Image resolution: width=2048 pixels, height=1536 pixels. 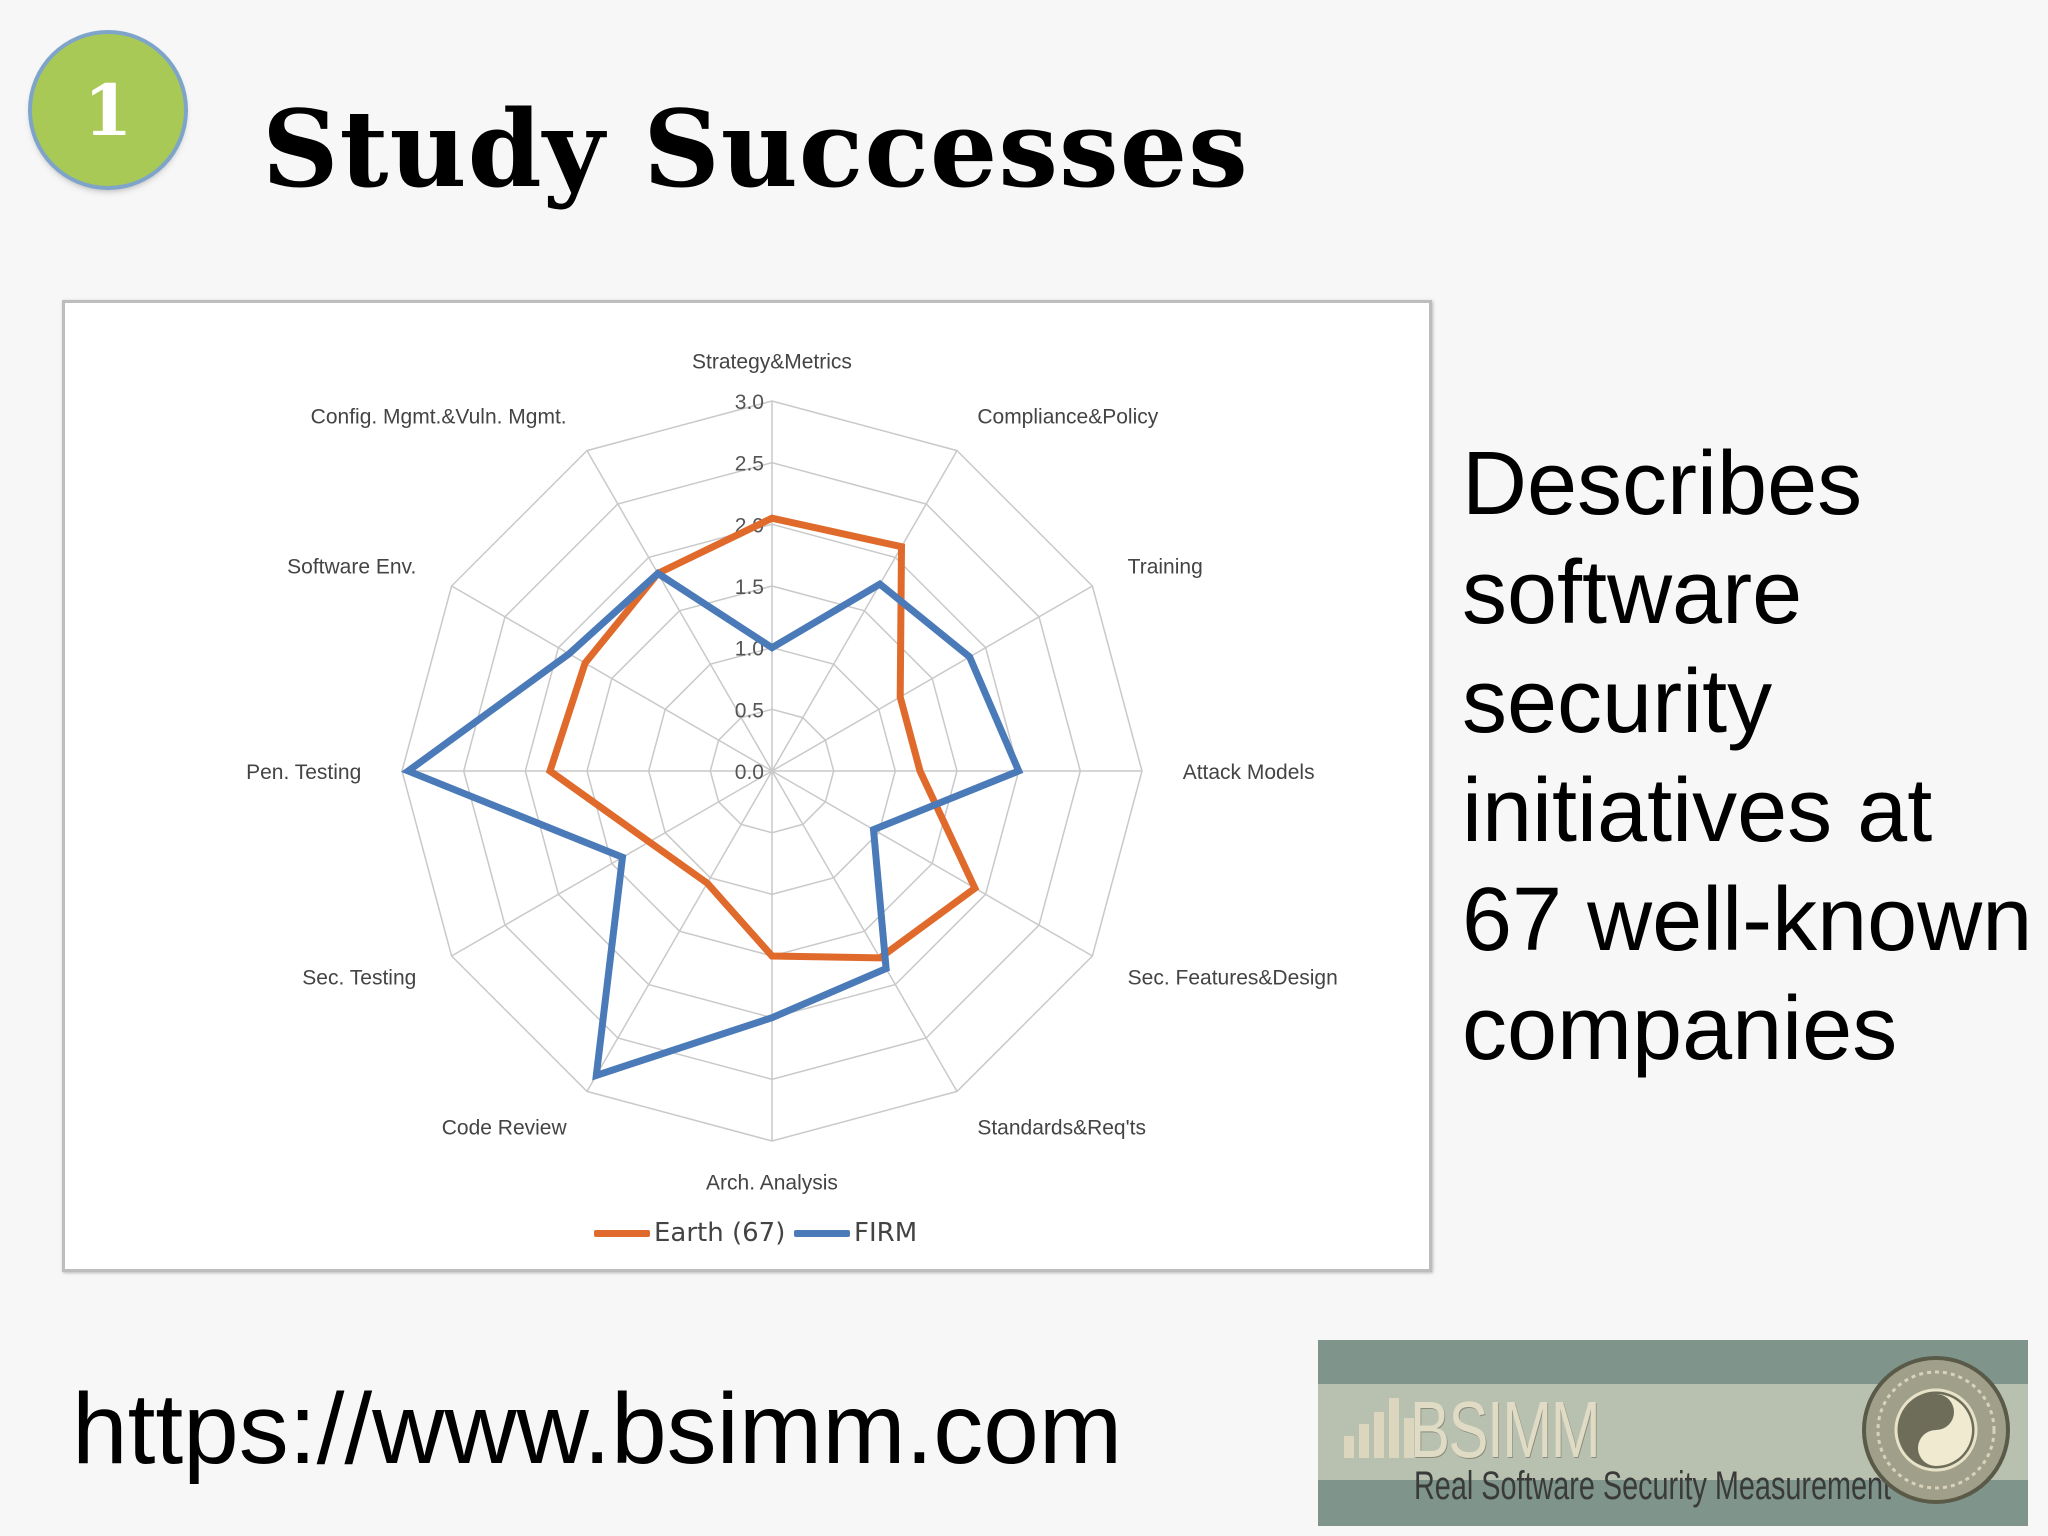 What do you see at coordinates (1061, 1128) in the screenshot?
I see `category-label: Standards&Req'ts` at bounding box center [1061, 1128].